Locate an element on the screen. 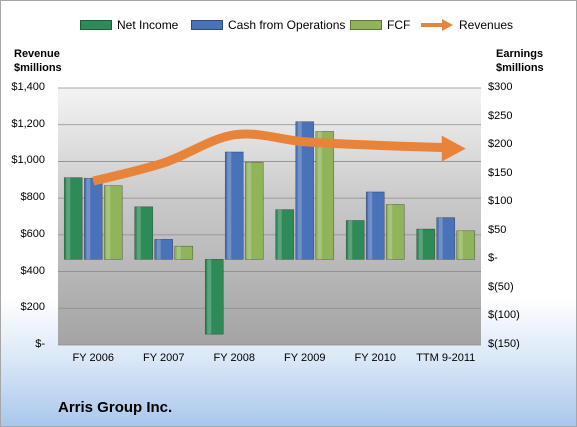  left-axis-tick-label: $200 is located at coordinates (32, 307).